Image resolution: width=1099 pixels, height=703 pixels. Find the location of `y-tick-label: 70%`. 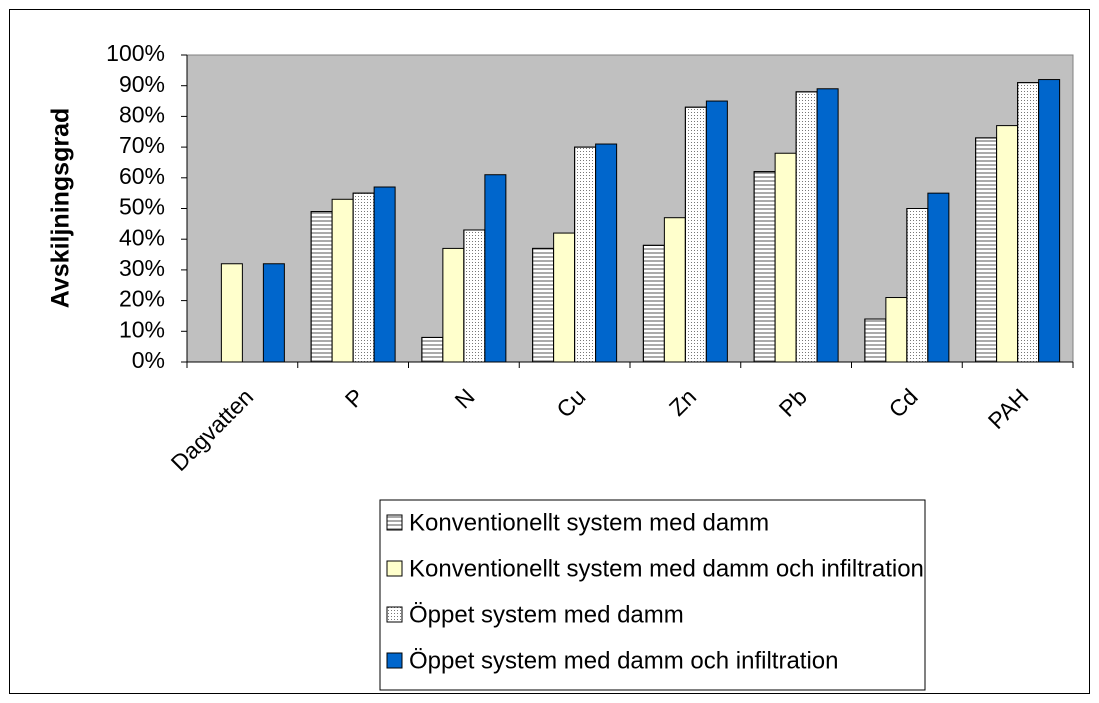

y-tick-label: 70% is located at coordinates (142, 145).